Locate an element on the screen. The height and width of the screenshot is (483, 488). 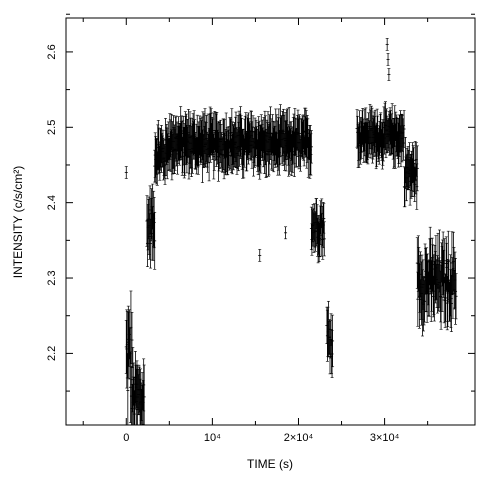
y-tick-label: 2.6 is located at coordinates (52, 51).